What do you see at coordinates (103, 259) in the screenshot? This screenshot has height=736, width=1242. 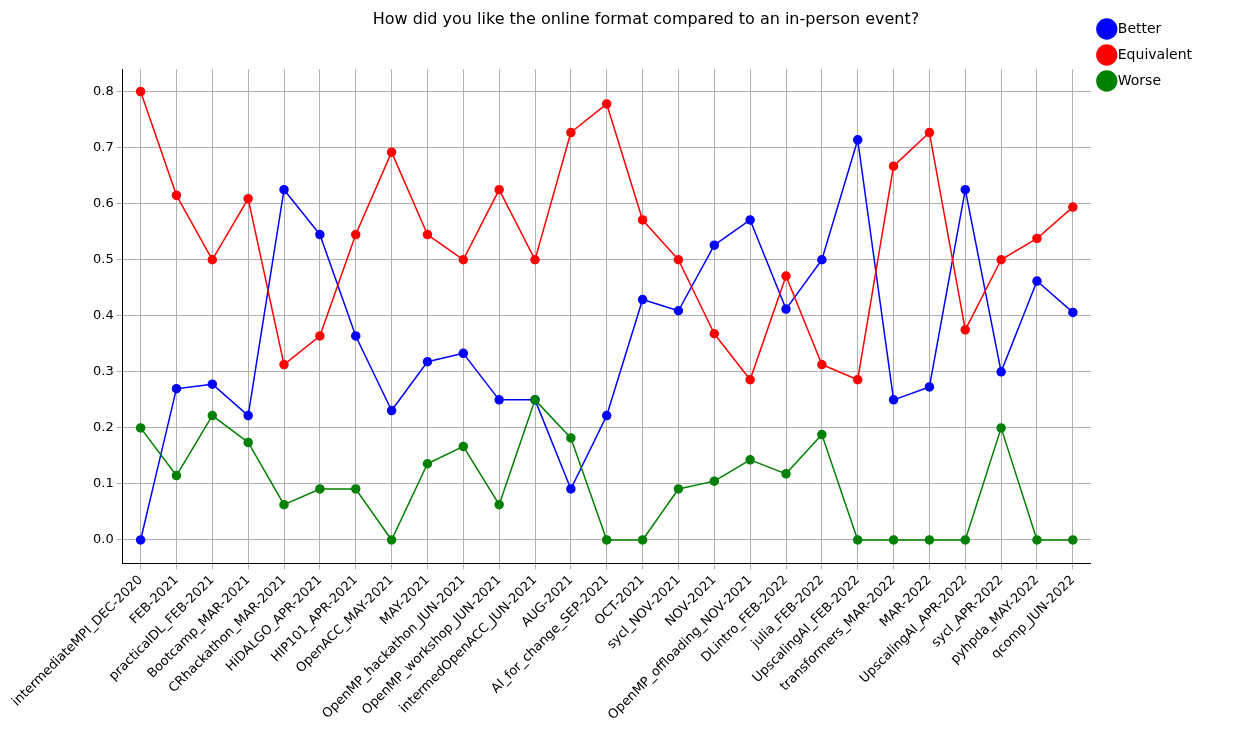 I see `y-tick-label: 0.5` at bounding box center [103, 259].